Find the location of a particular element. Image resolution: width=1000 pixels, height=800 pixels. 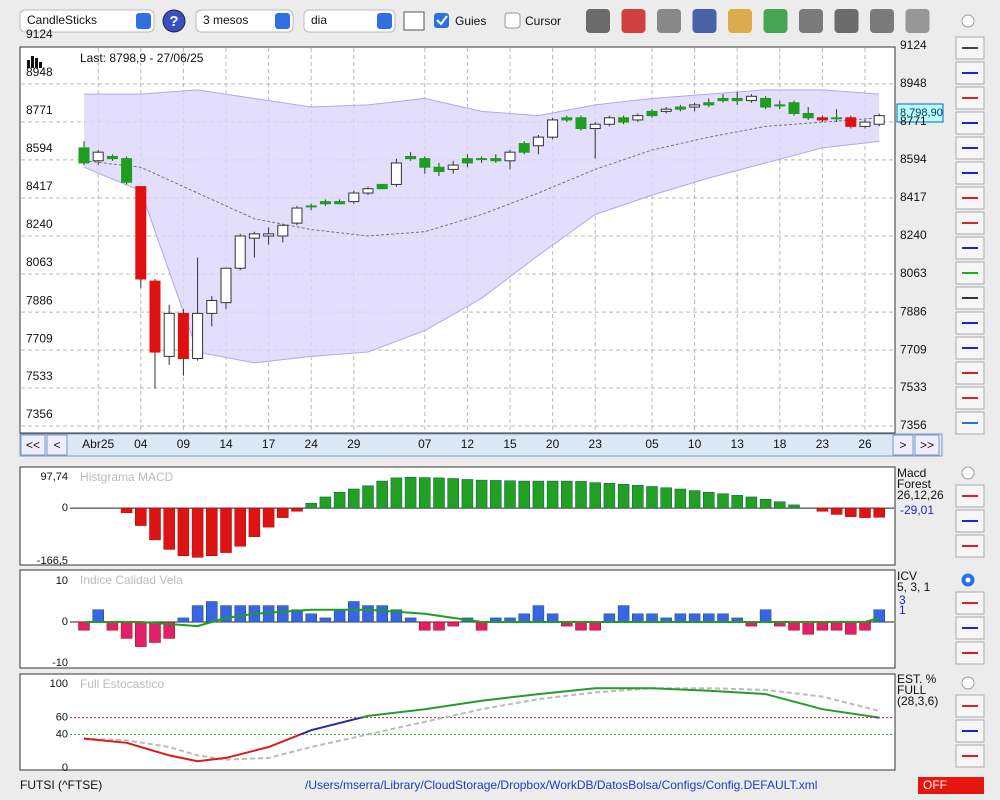

macd-legend: 26,12,26 is located at coordinates (920, 495).